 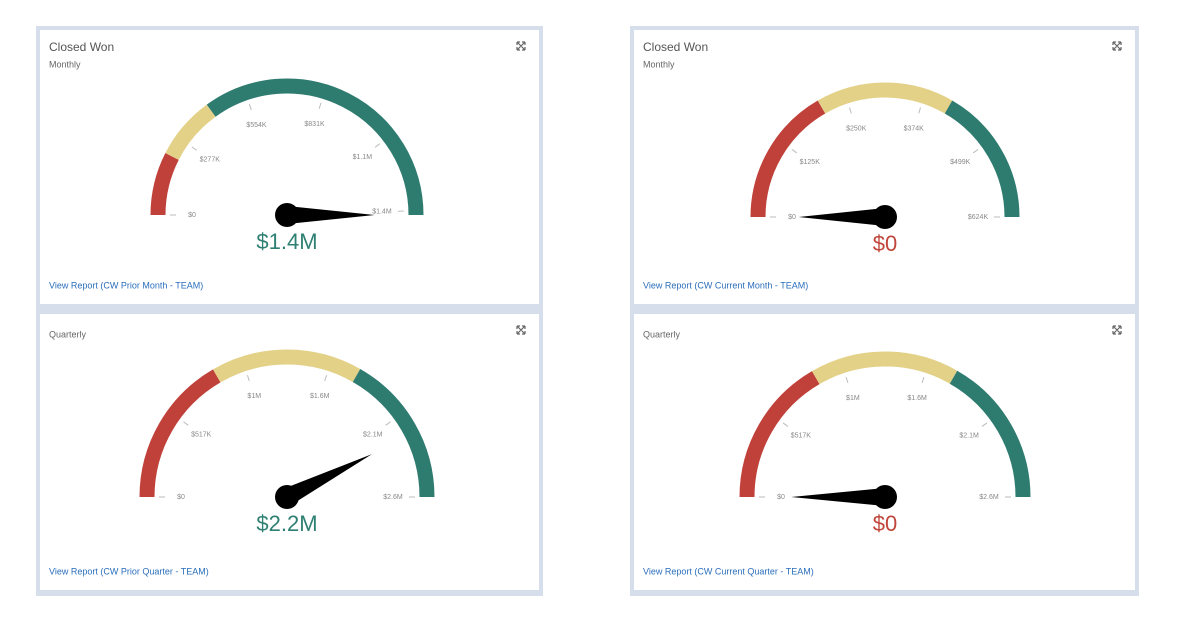 I want to click on tick-label: $499K, so click(x=960, y=162).